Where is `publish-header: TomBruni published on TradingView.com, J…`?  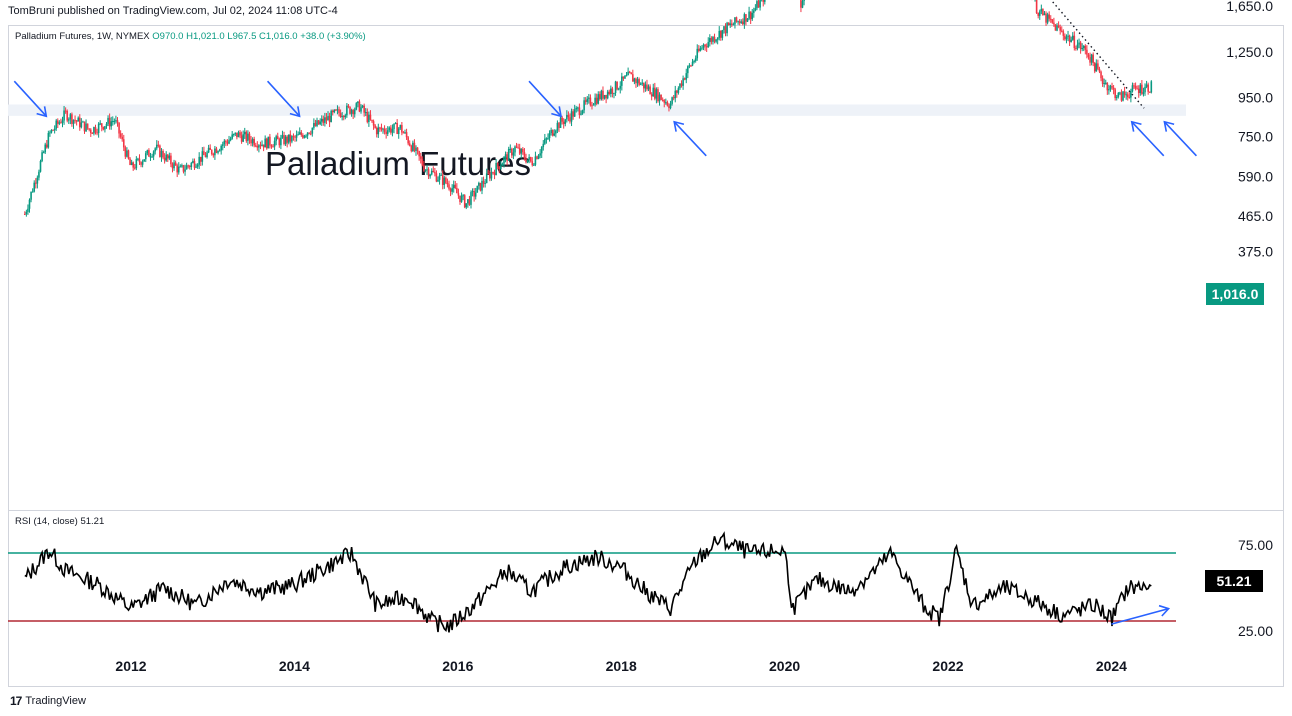
publish-header: TomBruni published on TradingView.com, J… is located at coordinates (173, 11).